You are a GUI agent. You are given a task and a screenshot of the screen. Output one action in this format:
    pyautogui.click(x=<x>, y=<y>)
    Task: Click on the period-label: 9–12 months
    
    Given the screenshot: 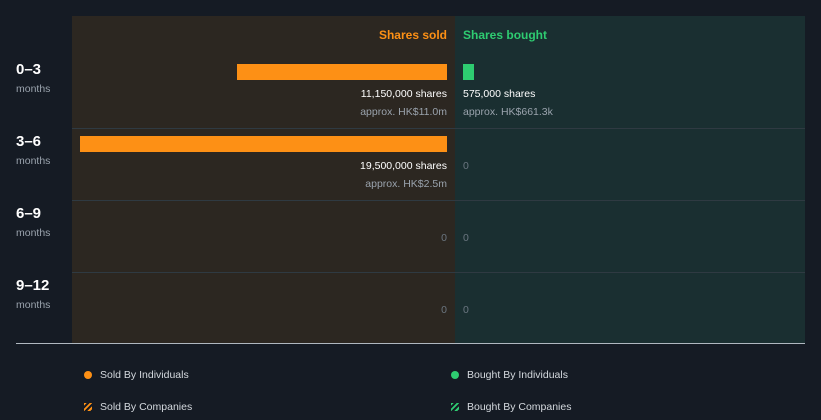 What is the action you would take?
    pyautogui.click(x=33, y=294)
    